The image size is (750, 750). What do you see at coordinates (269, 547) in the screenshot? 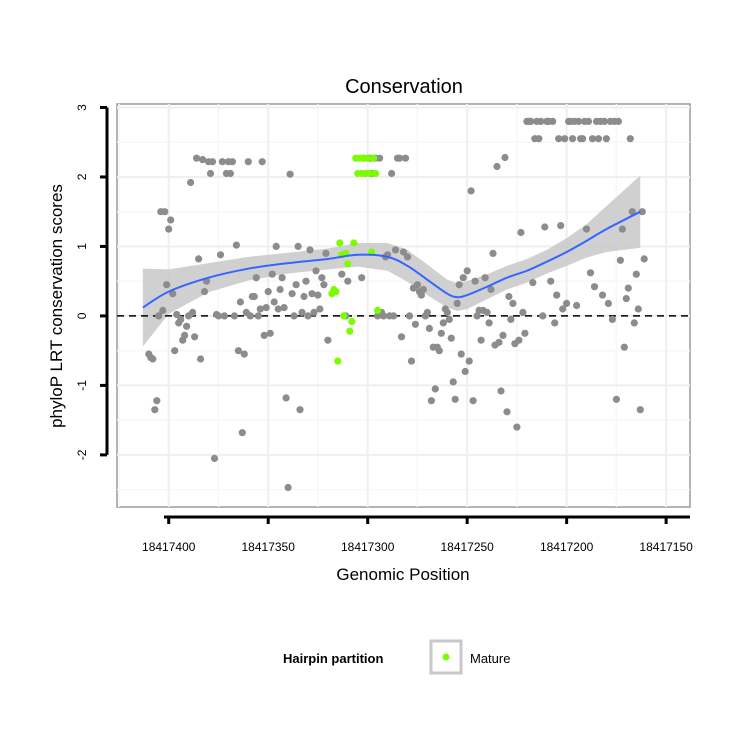
I see `x-tick-label: 18417350` at bounding box center [269, 547].